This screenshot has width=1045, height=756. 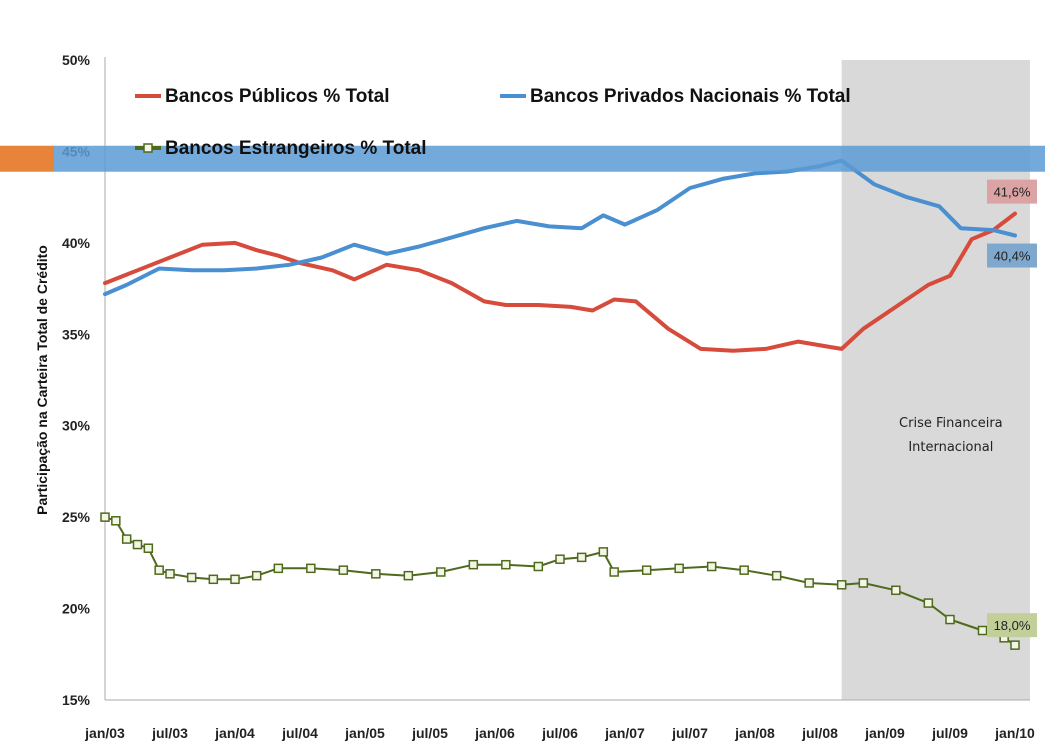 I want to click on x-tick-label: jul/03, so click(x=169, y=733).